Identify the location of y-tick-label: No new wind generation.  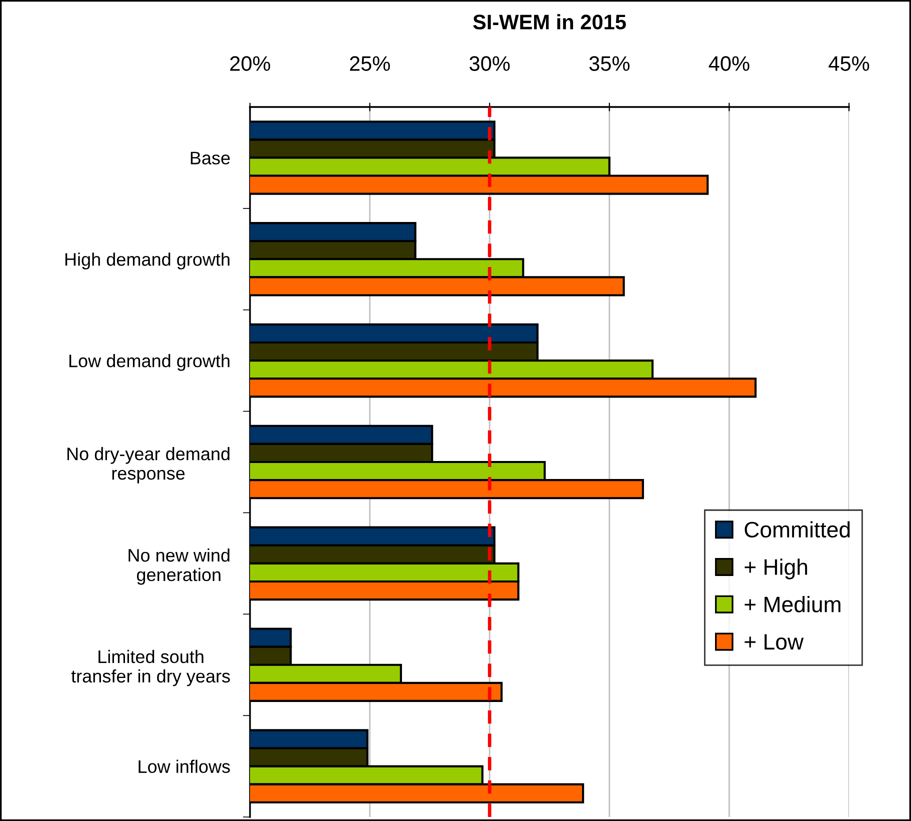
(179, 566).